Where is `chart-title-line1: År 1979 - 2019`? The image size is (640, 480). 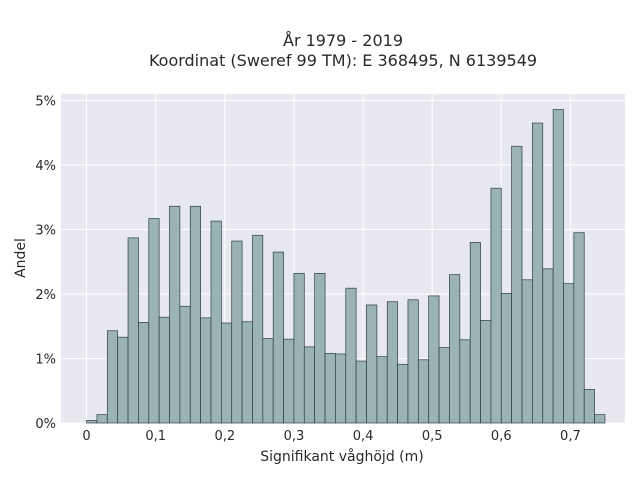 chart-title-line1: År 1979 - 2019 is located at coordinates (343, 40).